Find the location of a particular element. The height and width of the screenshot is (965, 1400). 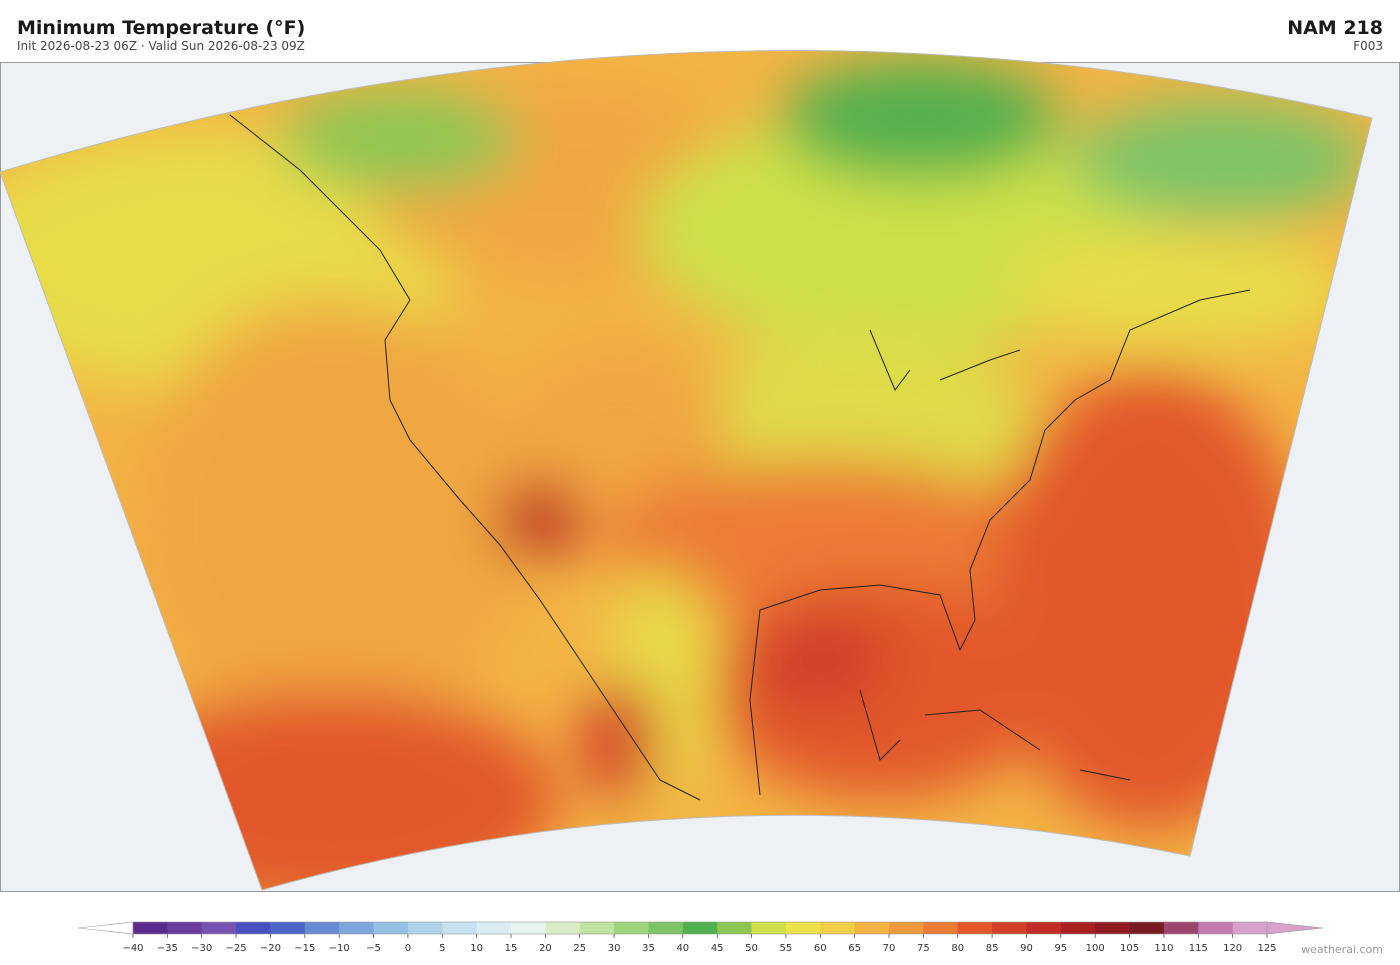

tick-label: −15 is located at coordinates (304, 948).